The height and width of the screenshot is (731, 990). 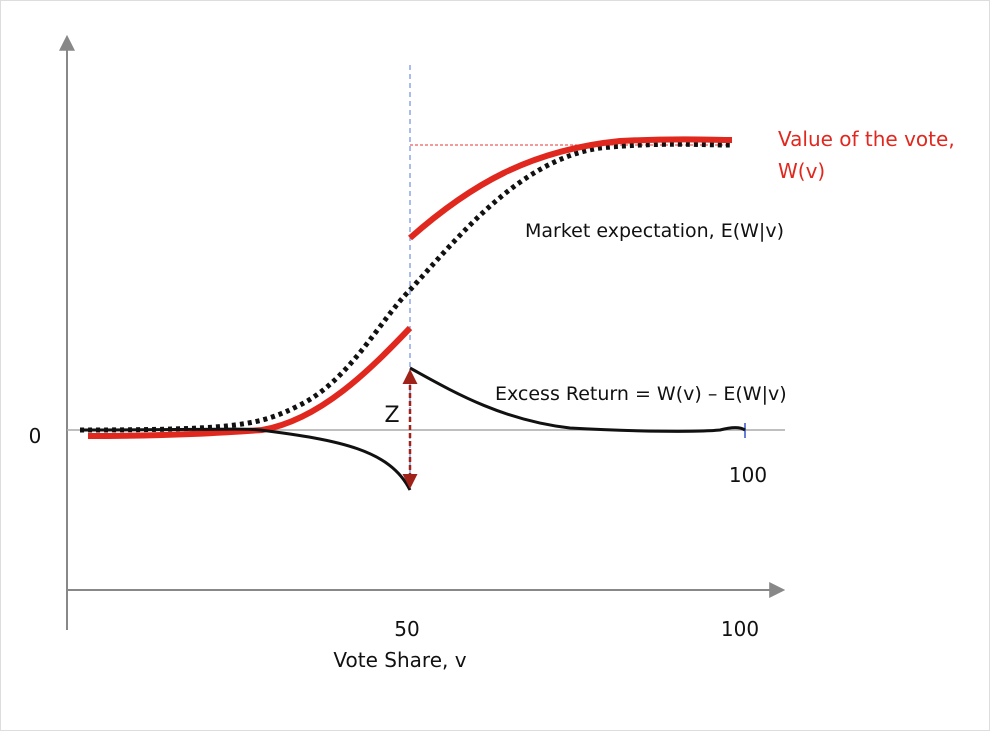 What do you see at coordinates (654, 231) in the screenshot?
I see `expectation-label: Market expectation, E(W|v)` at bounding box center [654, 231].